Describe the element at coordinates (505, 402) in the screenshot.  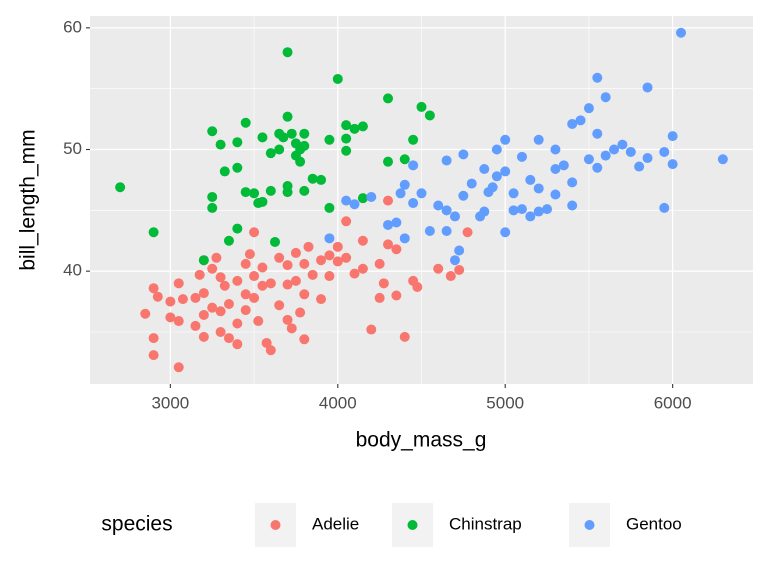
I see `x-tick-label: 5000` at that location.